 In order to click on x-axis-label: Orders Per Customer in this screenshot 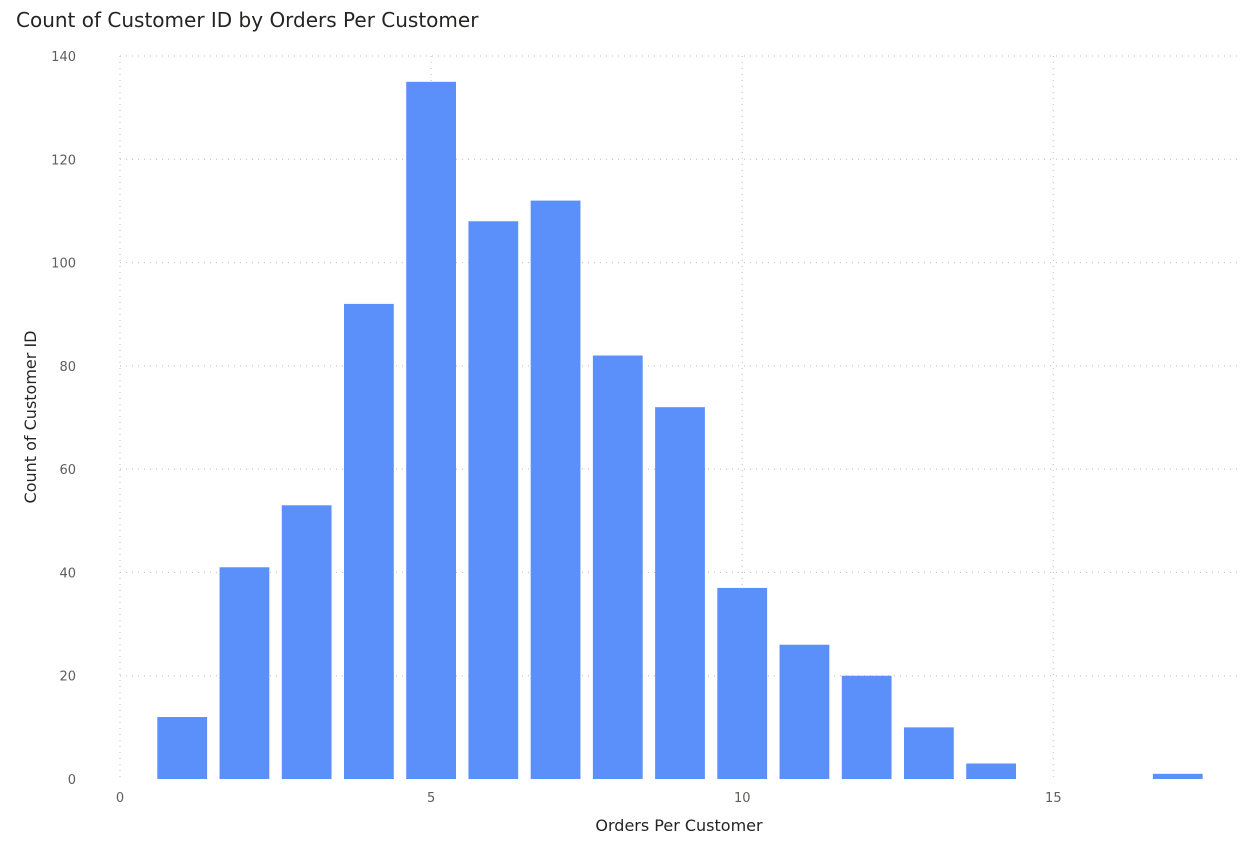, I will do `click(679, 825)`.